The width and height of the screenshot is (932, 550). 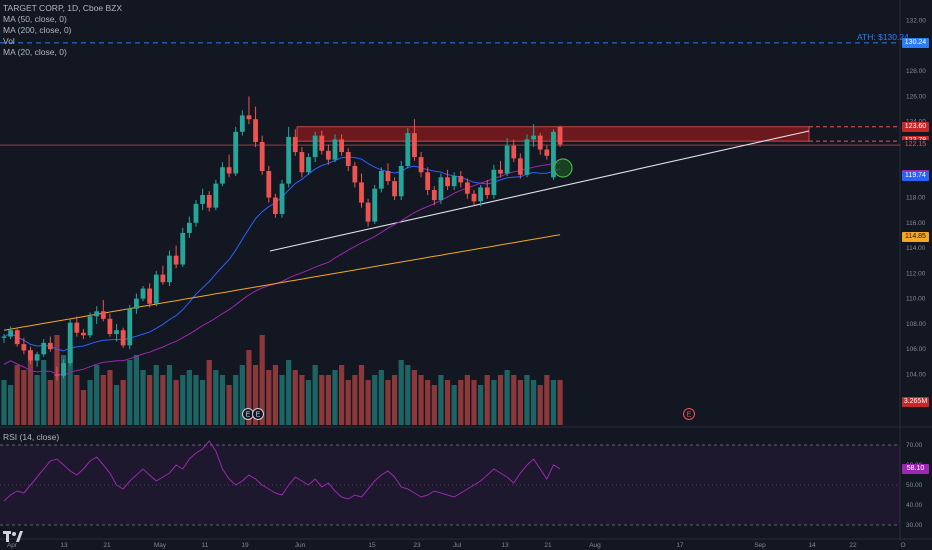 What do you see at coordinates (915, 237) in the screenshot?
I see `price-tag: 114.85` at bounding box center [915, 237].